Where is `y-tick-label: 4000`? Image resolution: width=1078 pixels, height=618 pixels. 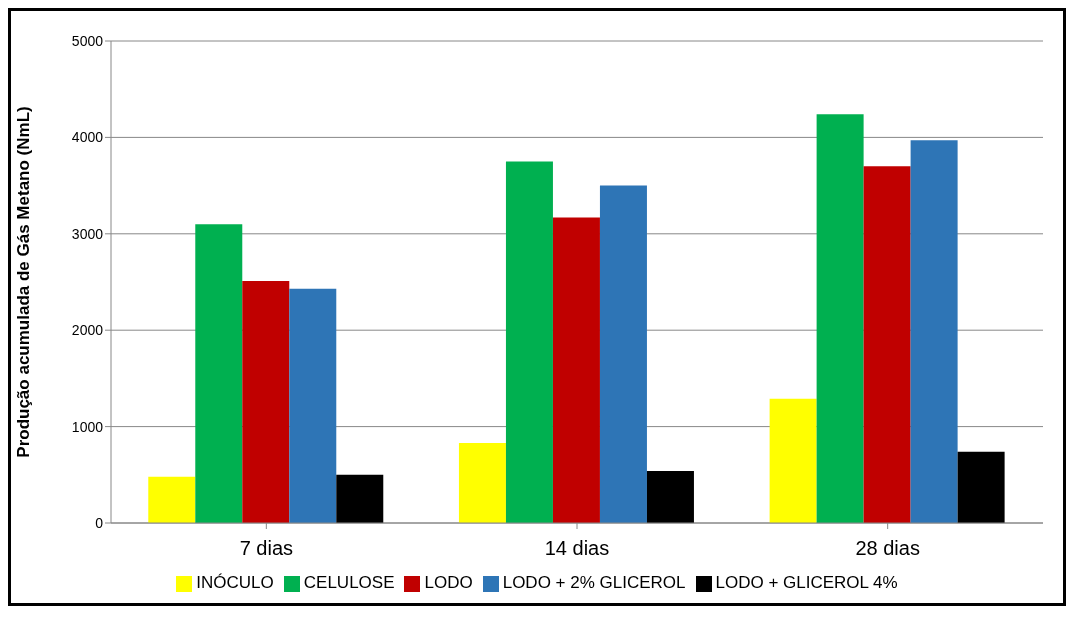
y-tick-label: 4000 is located at coordinates (87, 137).